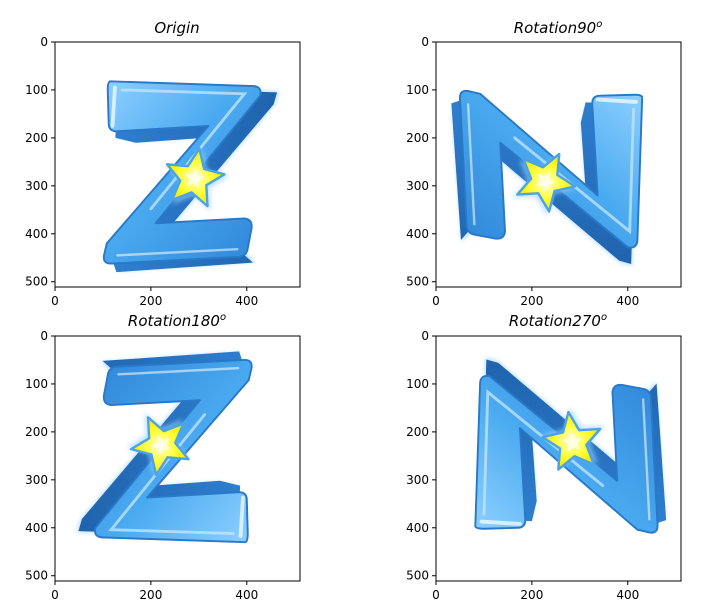 The width and height of the screenshot is (701, 612). Describe the element at coordinates (176, 28) in the screenshot. I see `panel-title: Origin` at that location.